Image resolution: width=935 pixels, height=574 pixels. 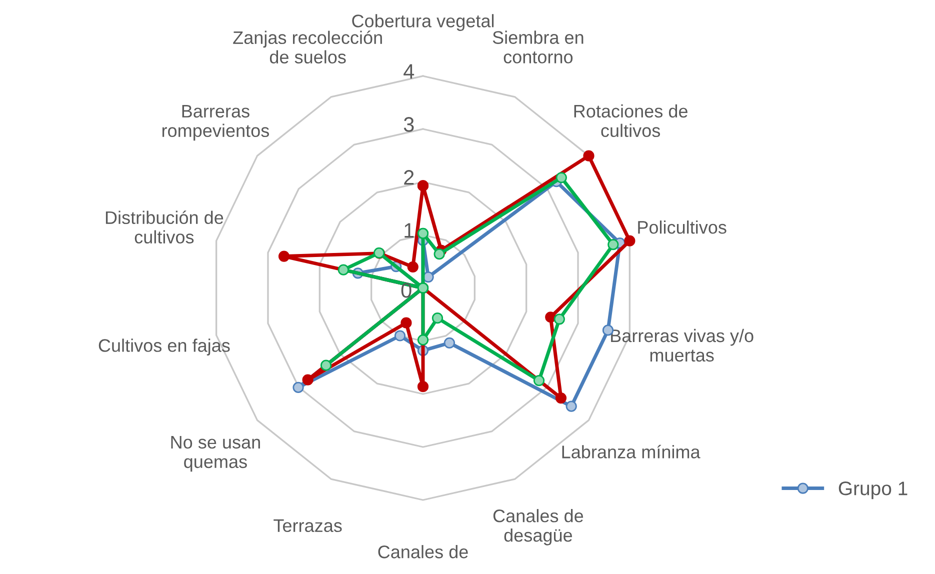 What do you see at coordinates (682, 227) in the screenshot?
I see `spoke-label: Policultivos` at bounding box center [682, 227].